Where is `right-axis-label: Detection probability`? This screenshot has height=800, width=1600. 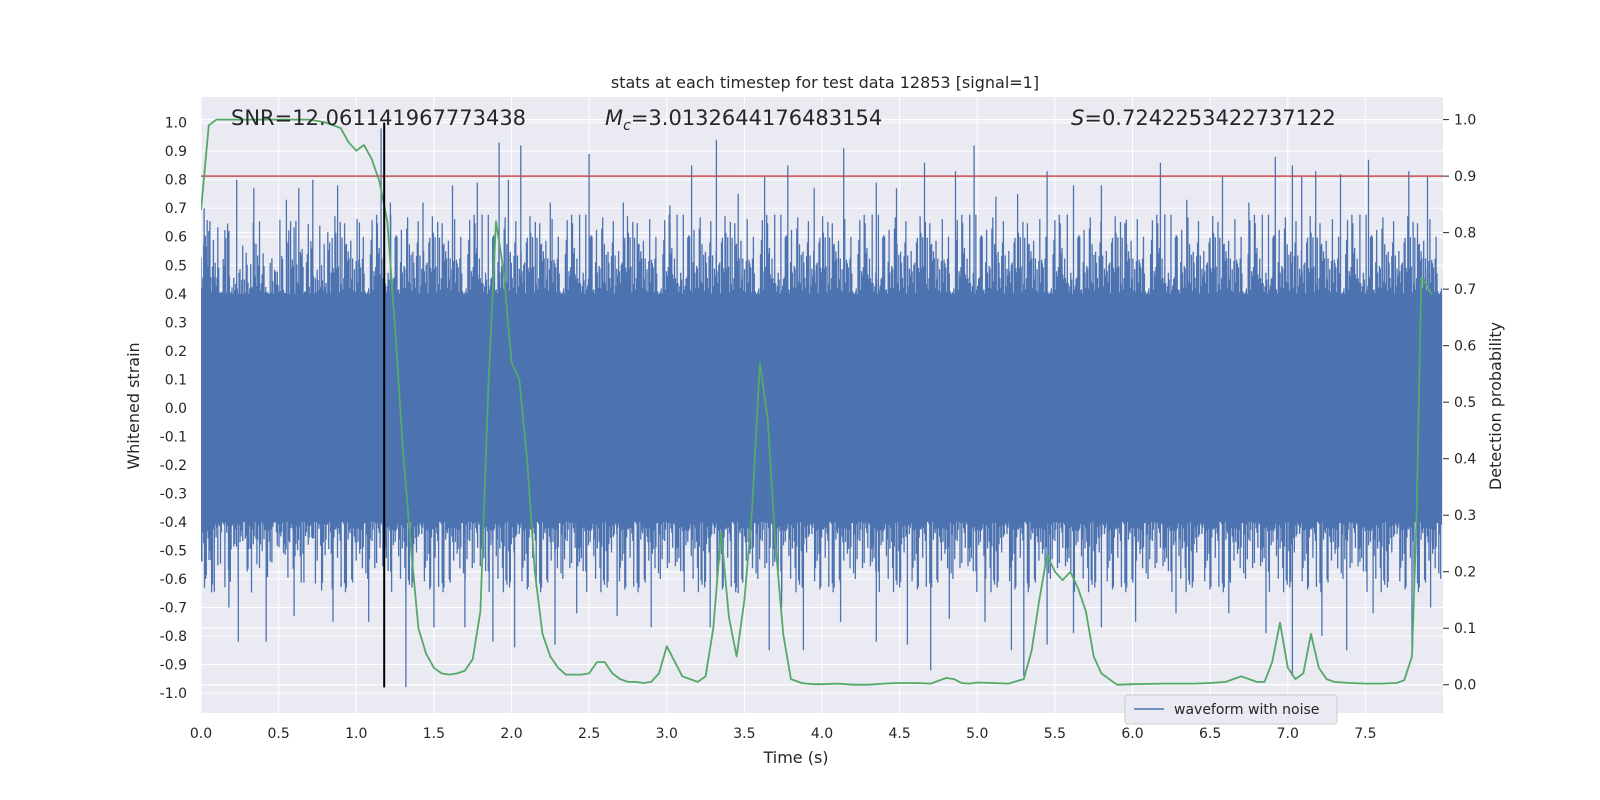
right-axis-label: Detection probability is located at coordinates (1495, 406).